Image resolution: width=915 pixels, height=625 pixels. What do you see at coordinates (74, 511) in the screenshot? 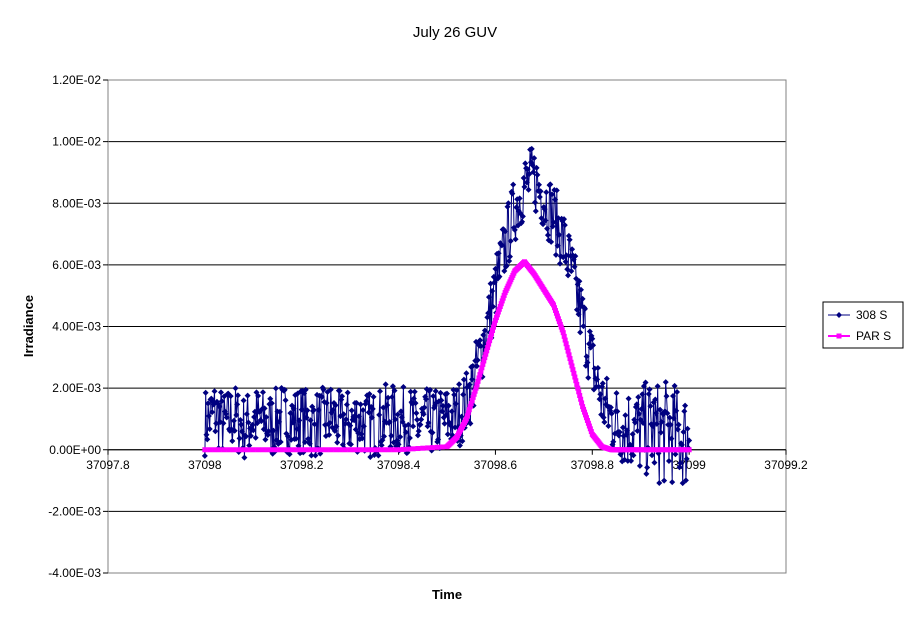
I see `y-tick-label: -2.00E-03` at bounding box center [74, 511].